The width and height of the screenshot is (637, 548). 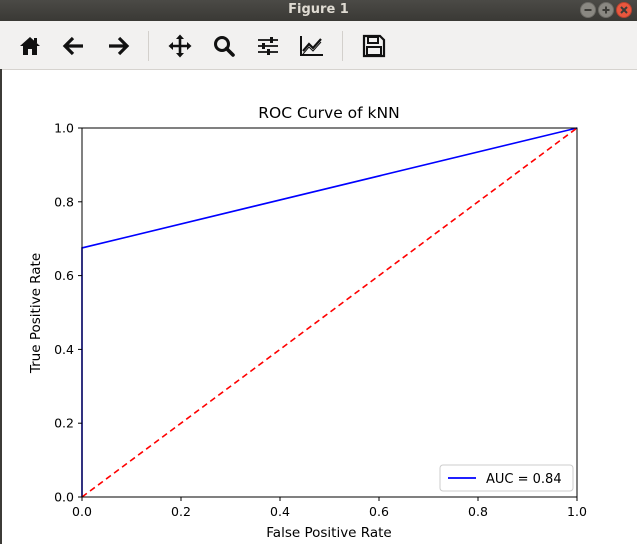 I want to click on window-title: Figure 1, so click(x=318, y=9).